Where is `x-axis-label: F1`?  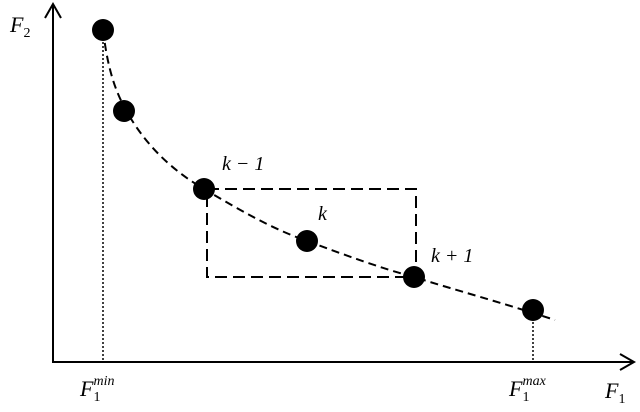
x-axis-label: F1 is located at coordinates (614, 392).